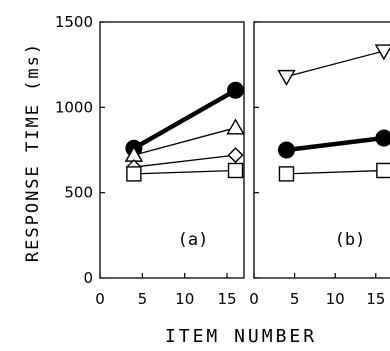 The height and width of the screenshot is (351, 390). I want to click on y-tick-label: 1500, so click(74, 22).